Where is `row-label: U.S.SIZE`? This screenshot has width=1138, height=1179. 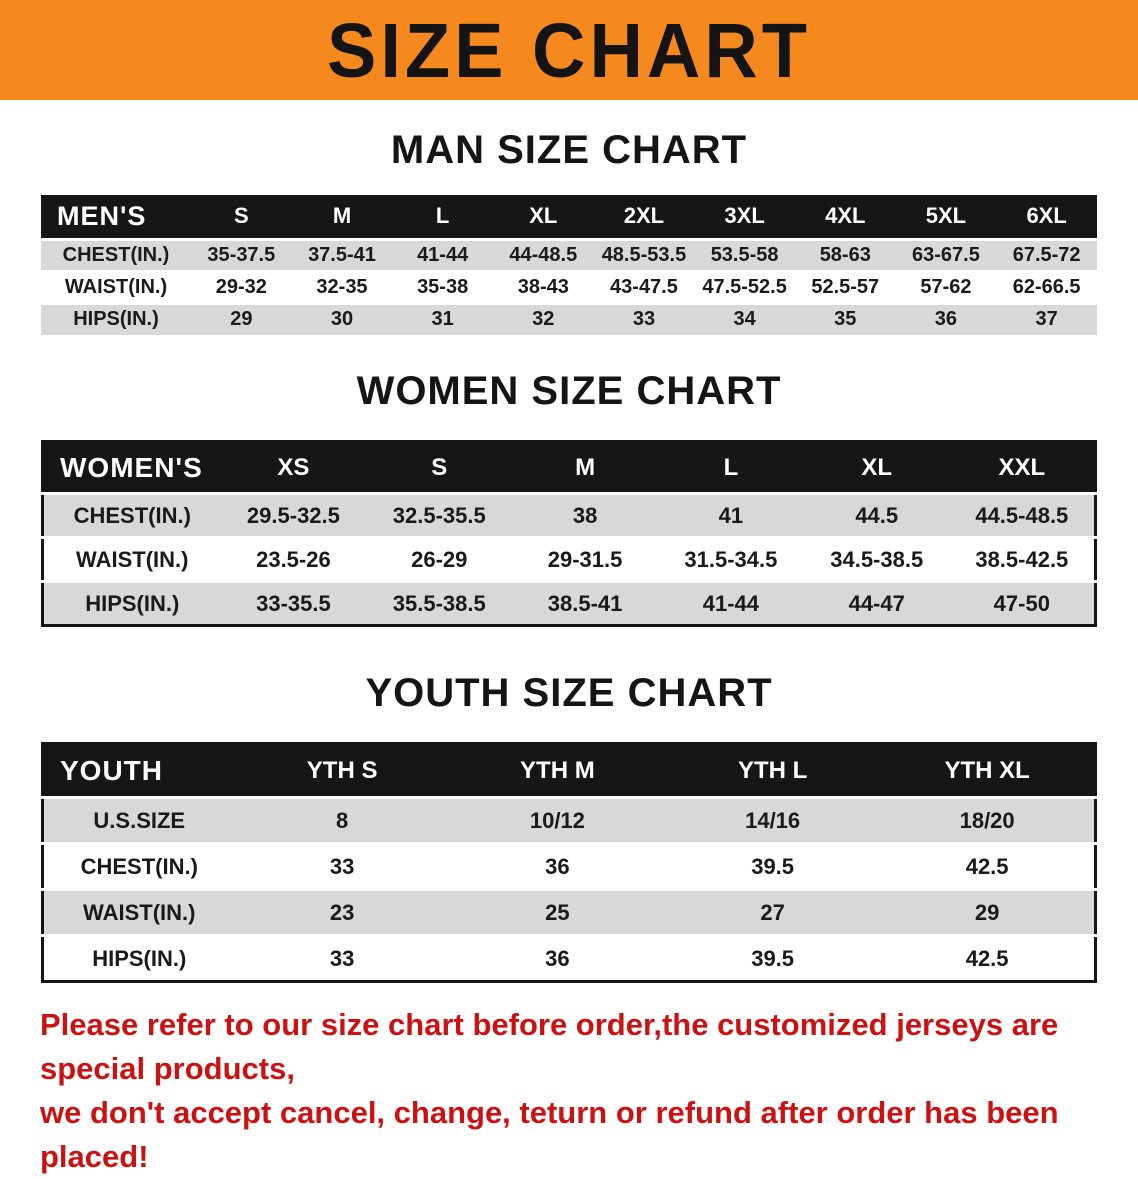 row-label: U.S.SIZE is located at coordinates (138, 820).